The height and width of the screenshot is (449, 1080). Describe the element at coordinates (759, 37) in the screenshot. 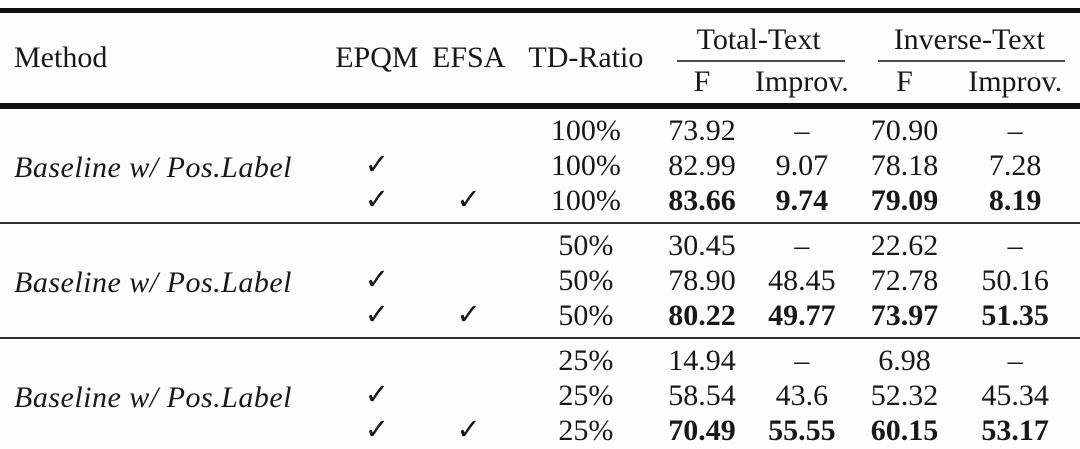

I see `group-header-total-text: Total-Text` at that location.